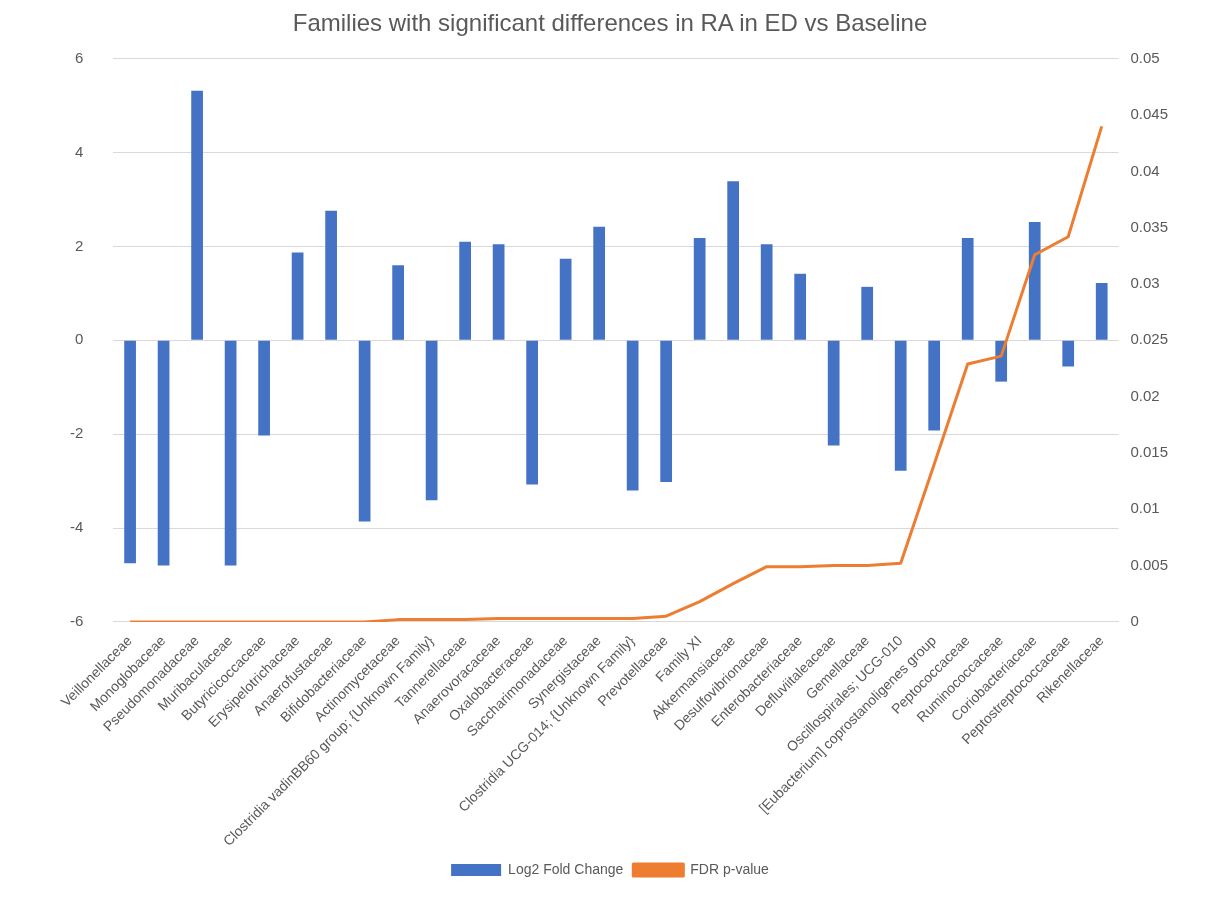 The height and width of the screenshot is (897, 1220). I want to click on chart-title: Families with significant differences in RA in ED vs Baseline, so click(610, 23).